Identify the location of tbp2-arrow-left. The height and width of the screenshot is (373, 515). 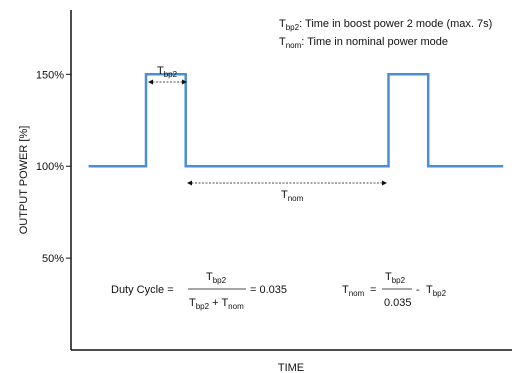
(150, 82).